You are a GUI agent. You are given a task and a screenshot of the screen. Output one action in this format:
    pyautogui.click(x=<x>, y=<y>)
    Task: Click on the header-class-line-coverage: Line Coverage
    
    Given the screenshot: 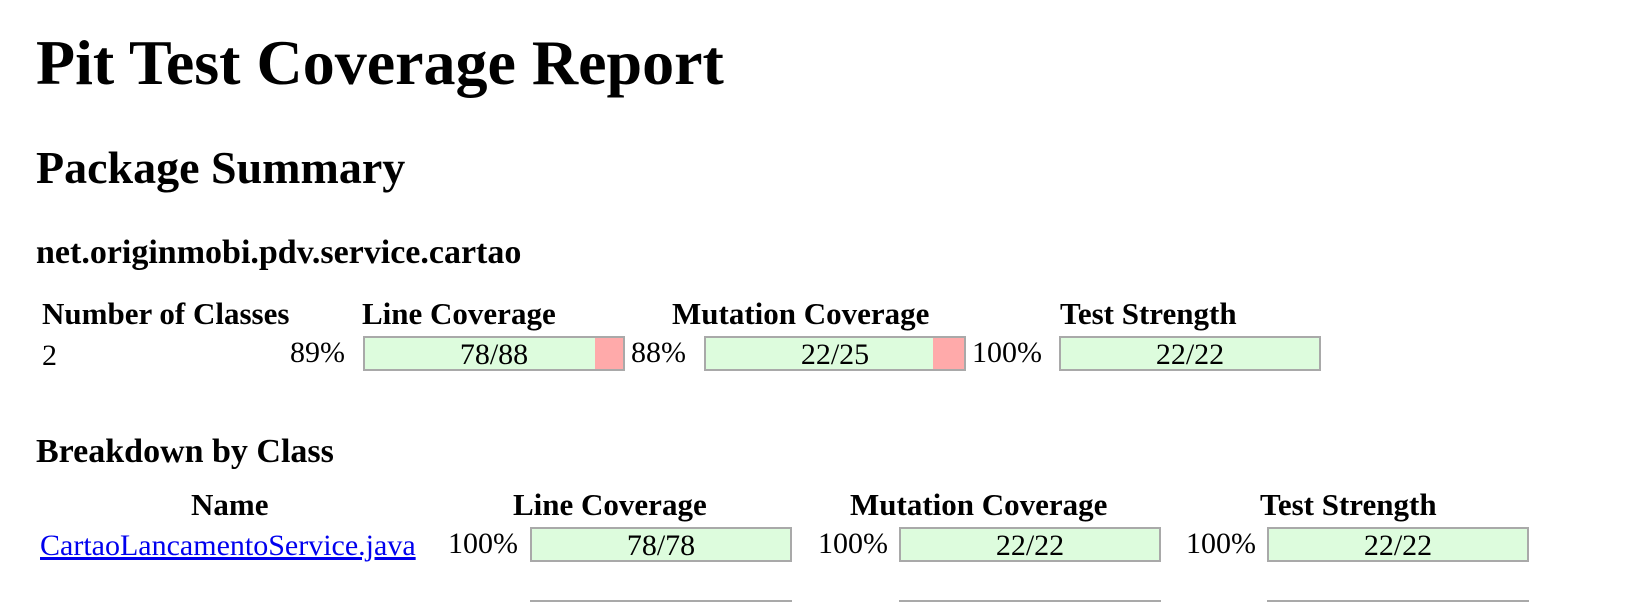 What is the action you would take?
    pyautogui.click(x=610, y=504)
    